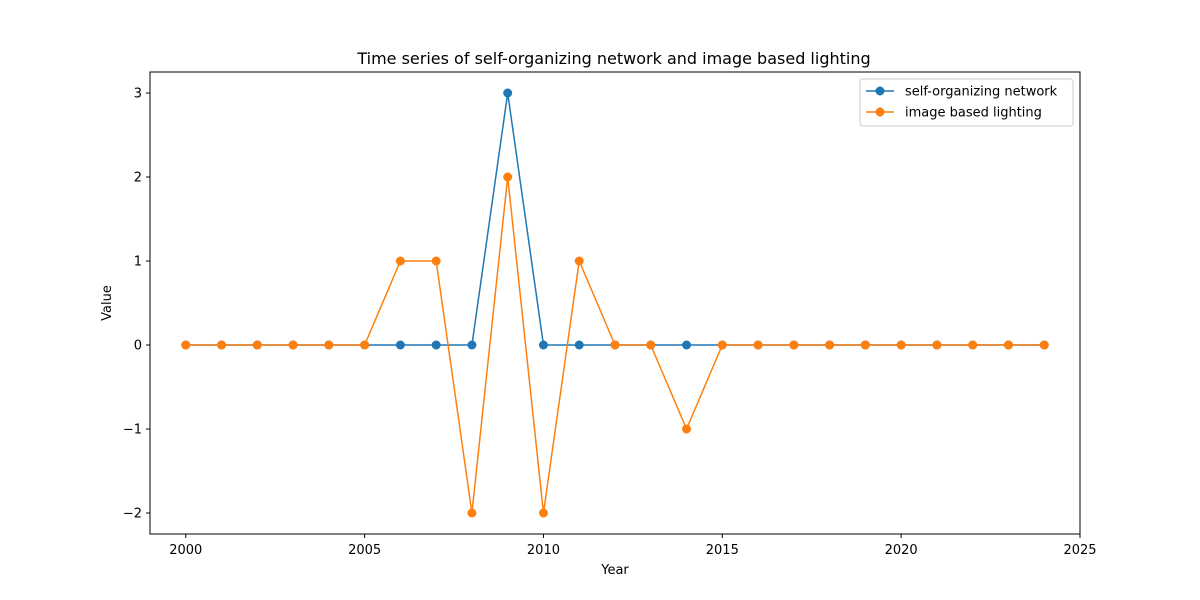  Describe the element at coordinates (185, 550) in the screenshot. I see `x-tick-label: 2000` at that location.